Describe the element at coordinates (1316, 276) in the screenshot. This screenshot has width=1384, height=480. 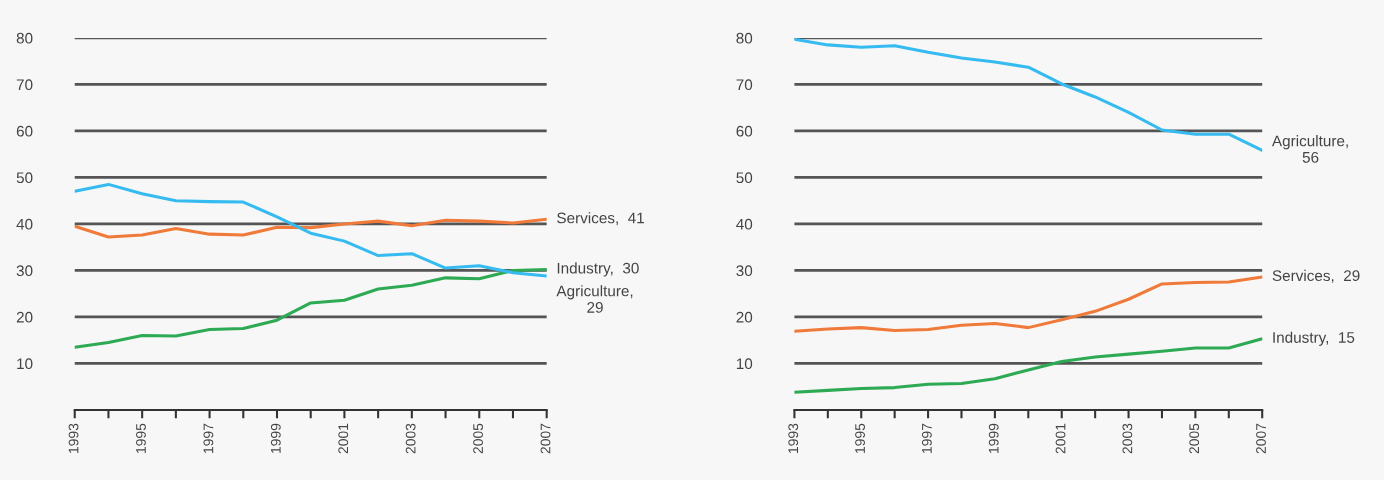
I see `text: Services, 29` at that location.